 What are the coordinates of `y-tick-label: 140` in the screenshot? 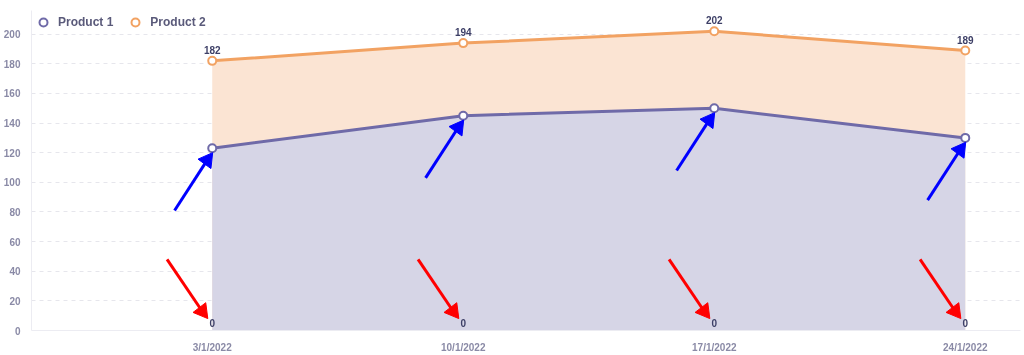 It's located at (12, 124).